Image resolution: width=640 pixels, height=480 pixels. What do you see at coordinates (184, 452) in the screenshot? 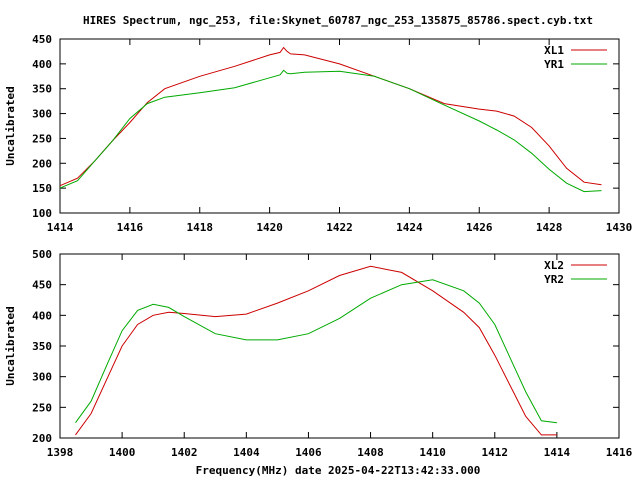
I see `x-tick-label: 1402` at bounding box center [184, 452].